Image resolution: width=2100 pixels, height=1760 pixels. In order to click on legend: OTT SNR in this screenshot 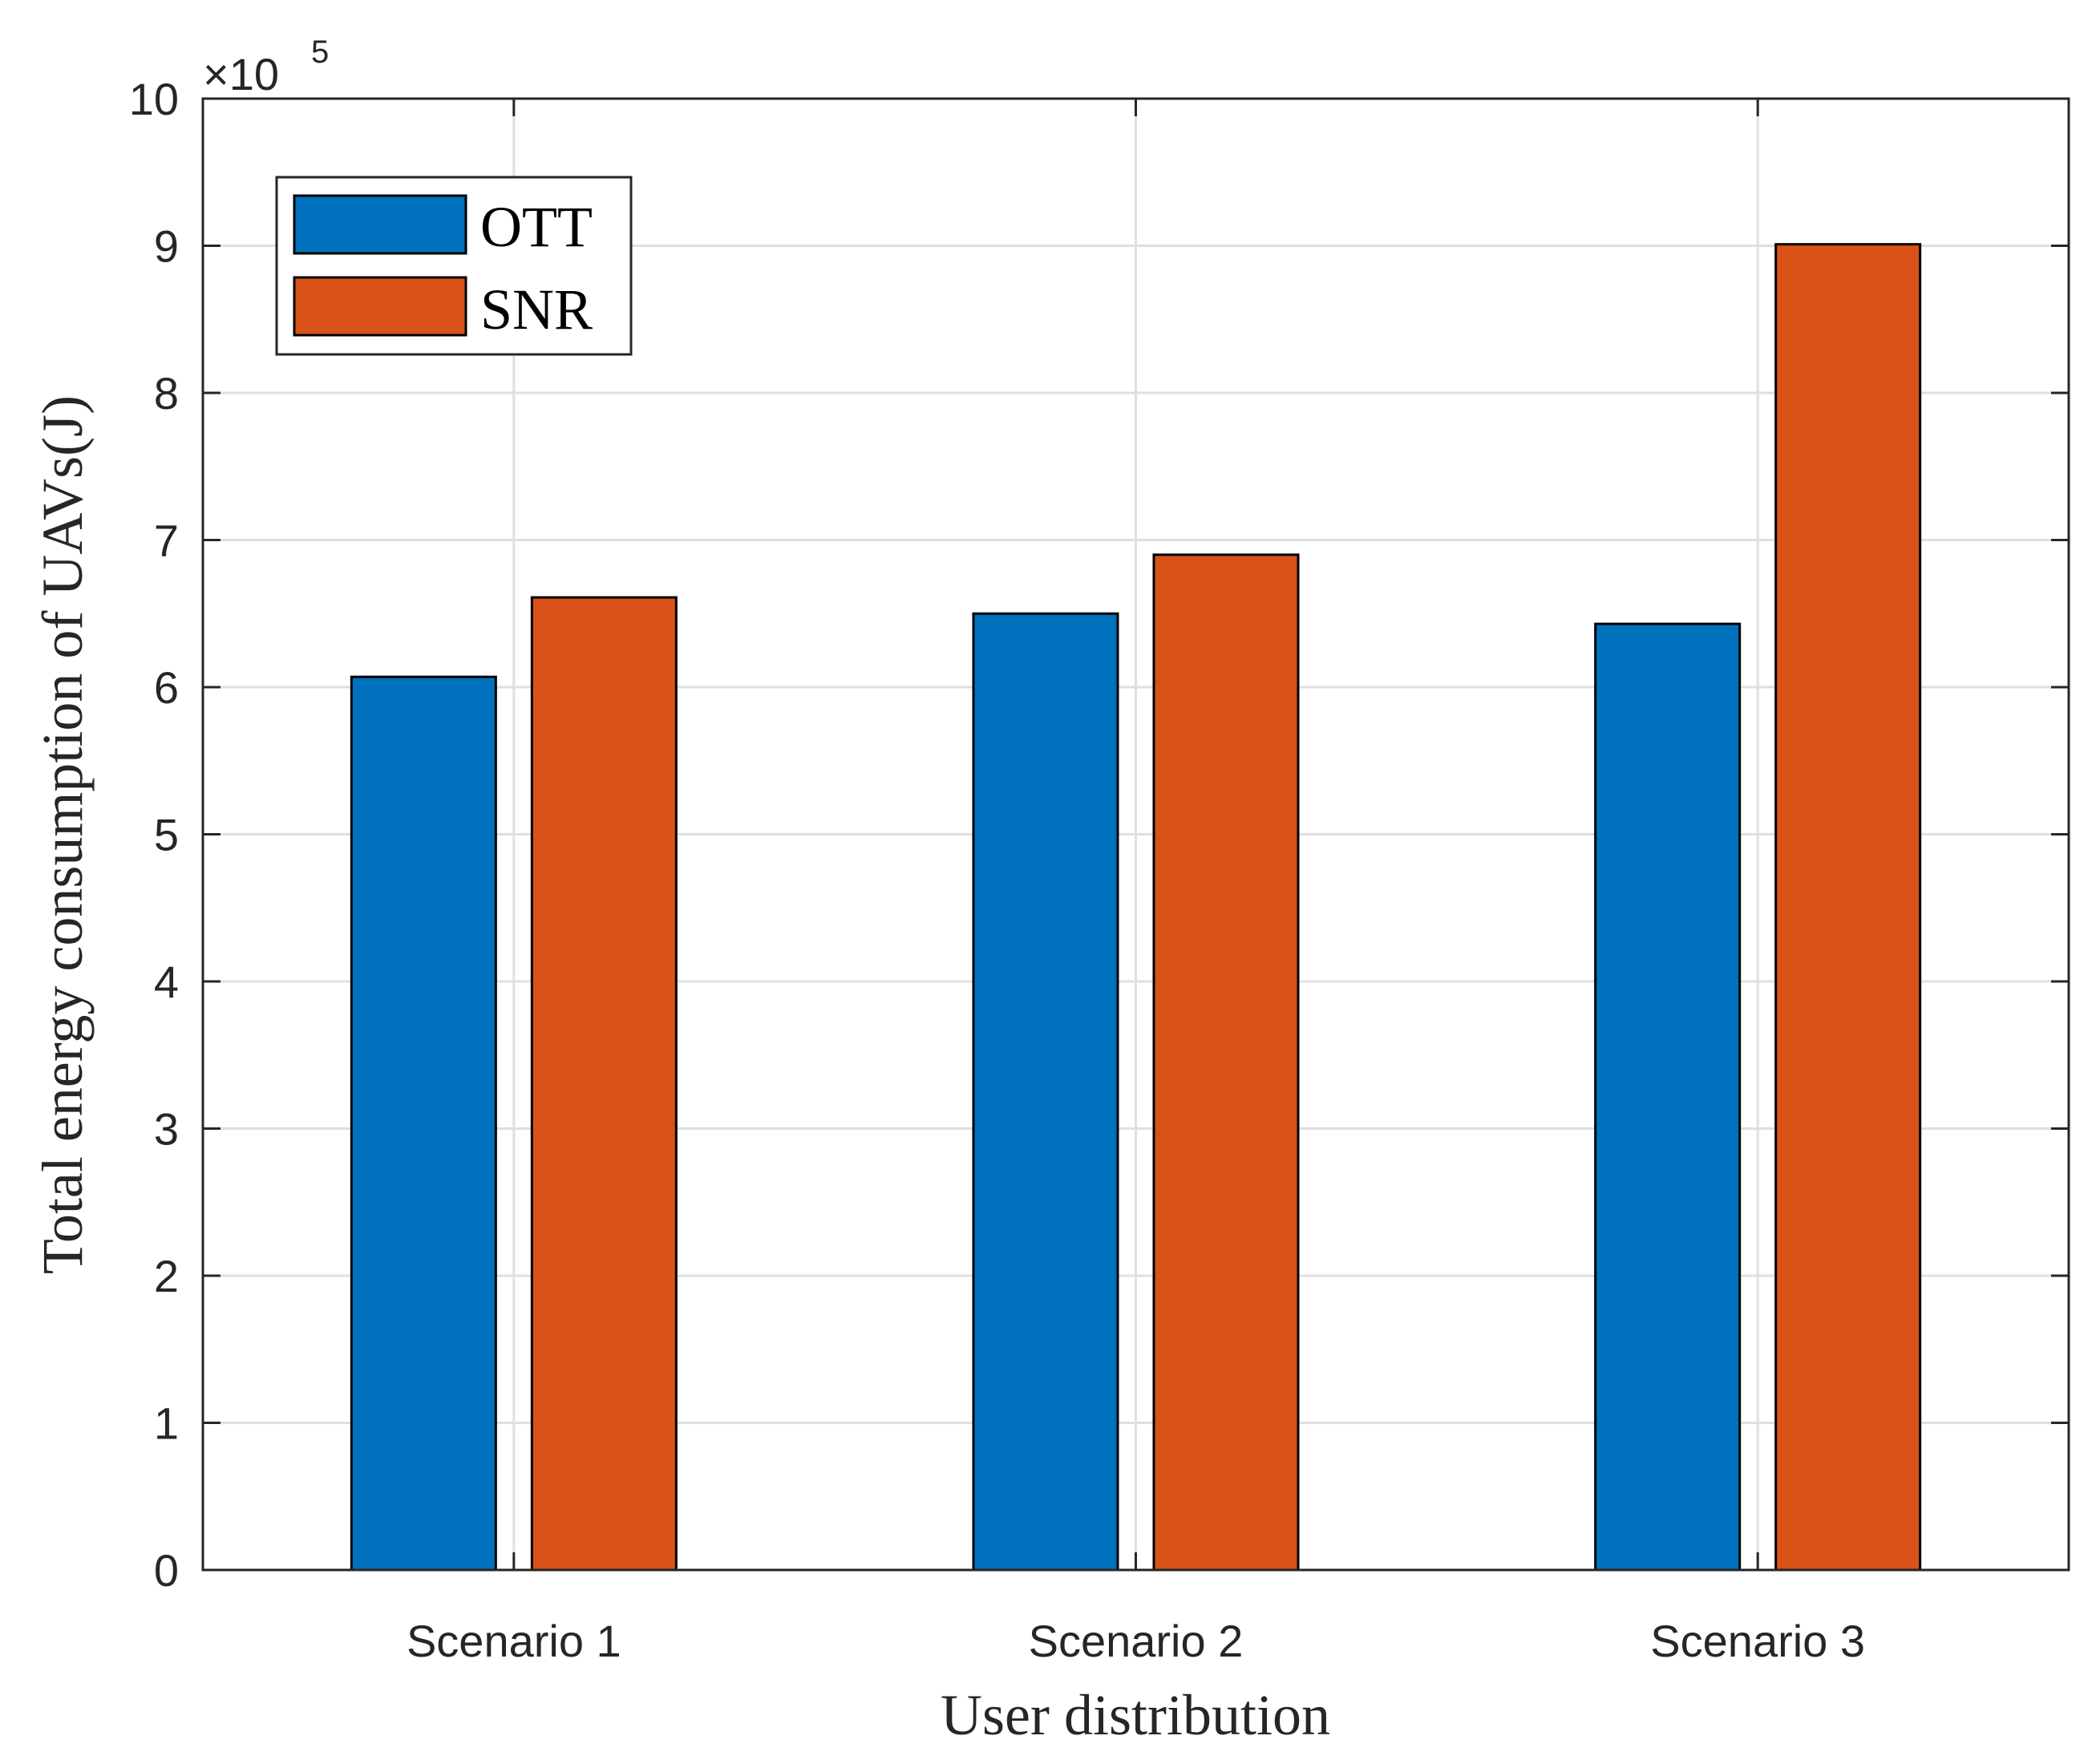, I will do `click(454, 266)`.